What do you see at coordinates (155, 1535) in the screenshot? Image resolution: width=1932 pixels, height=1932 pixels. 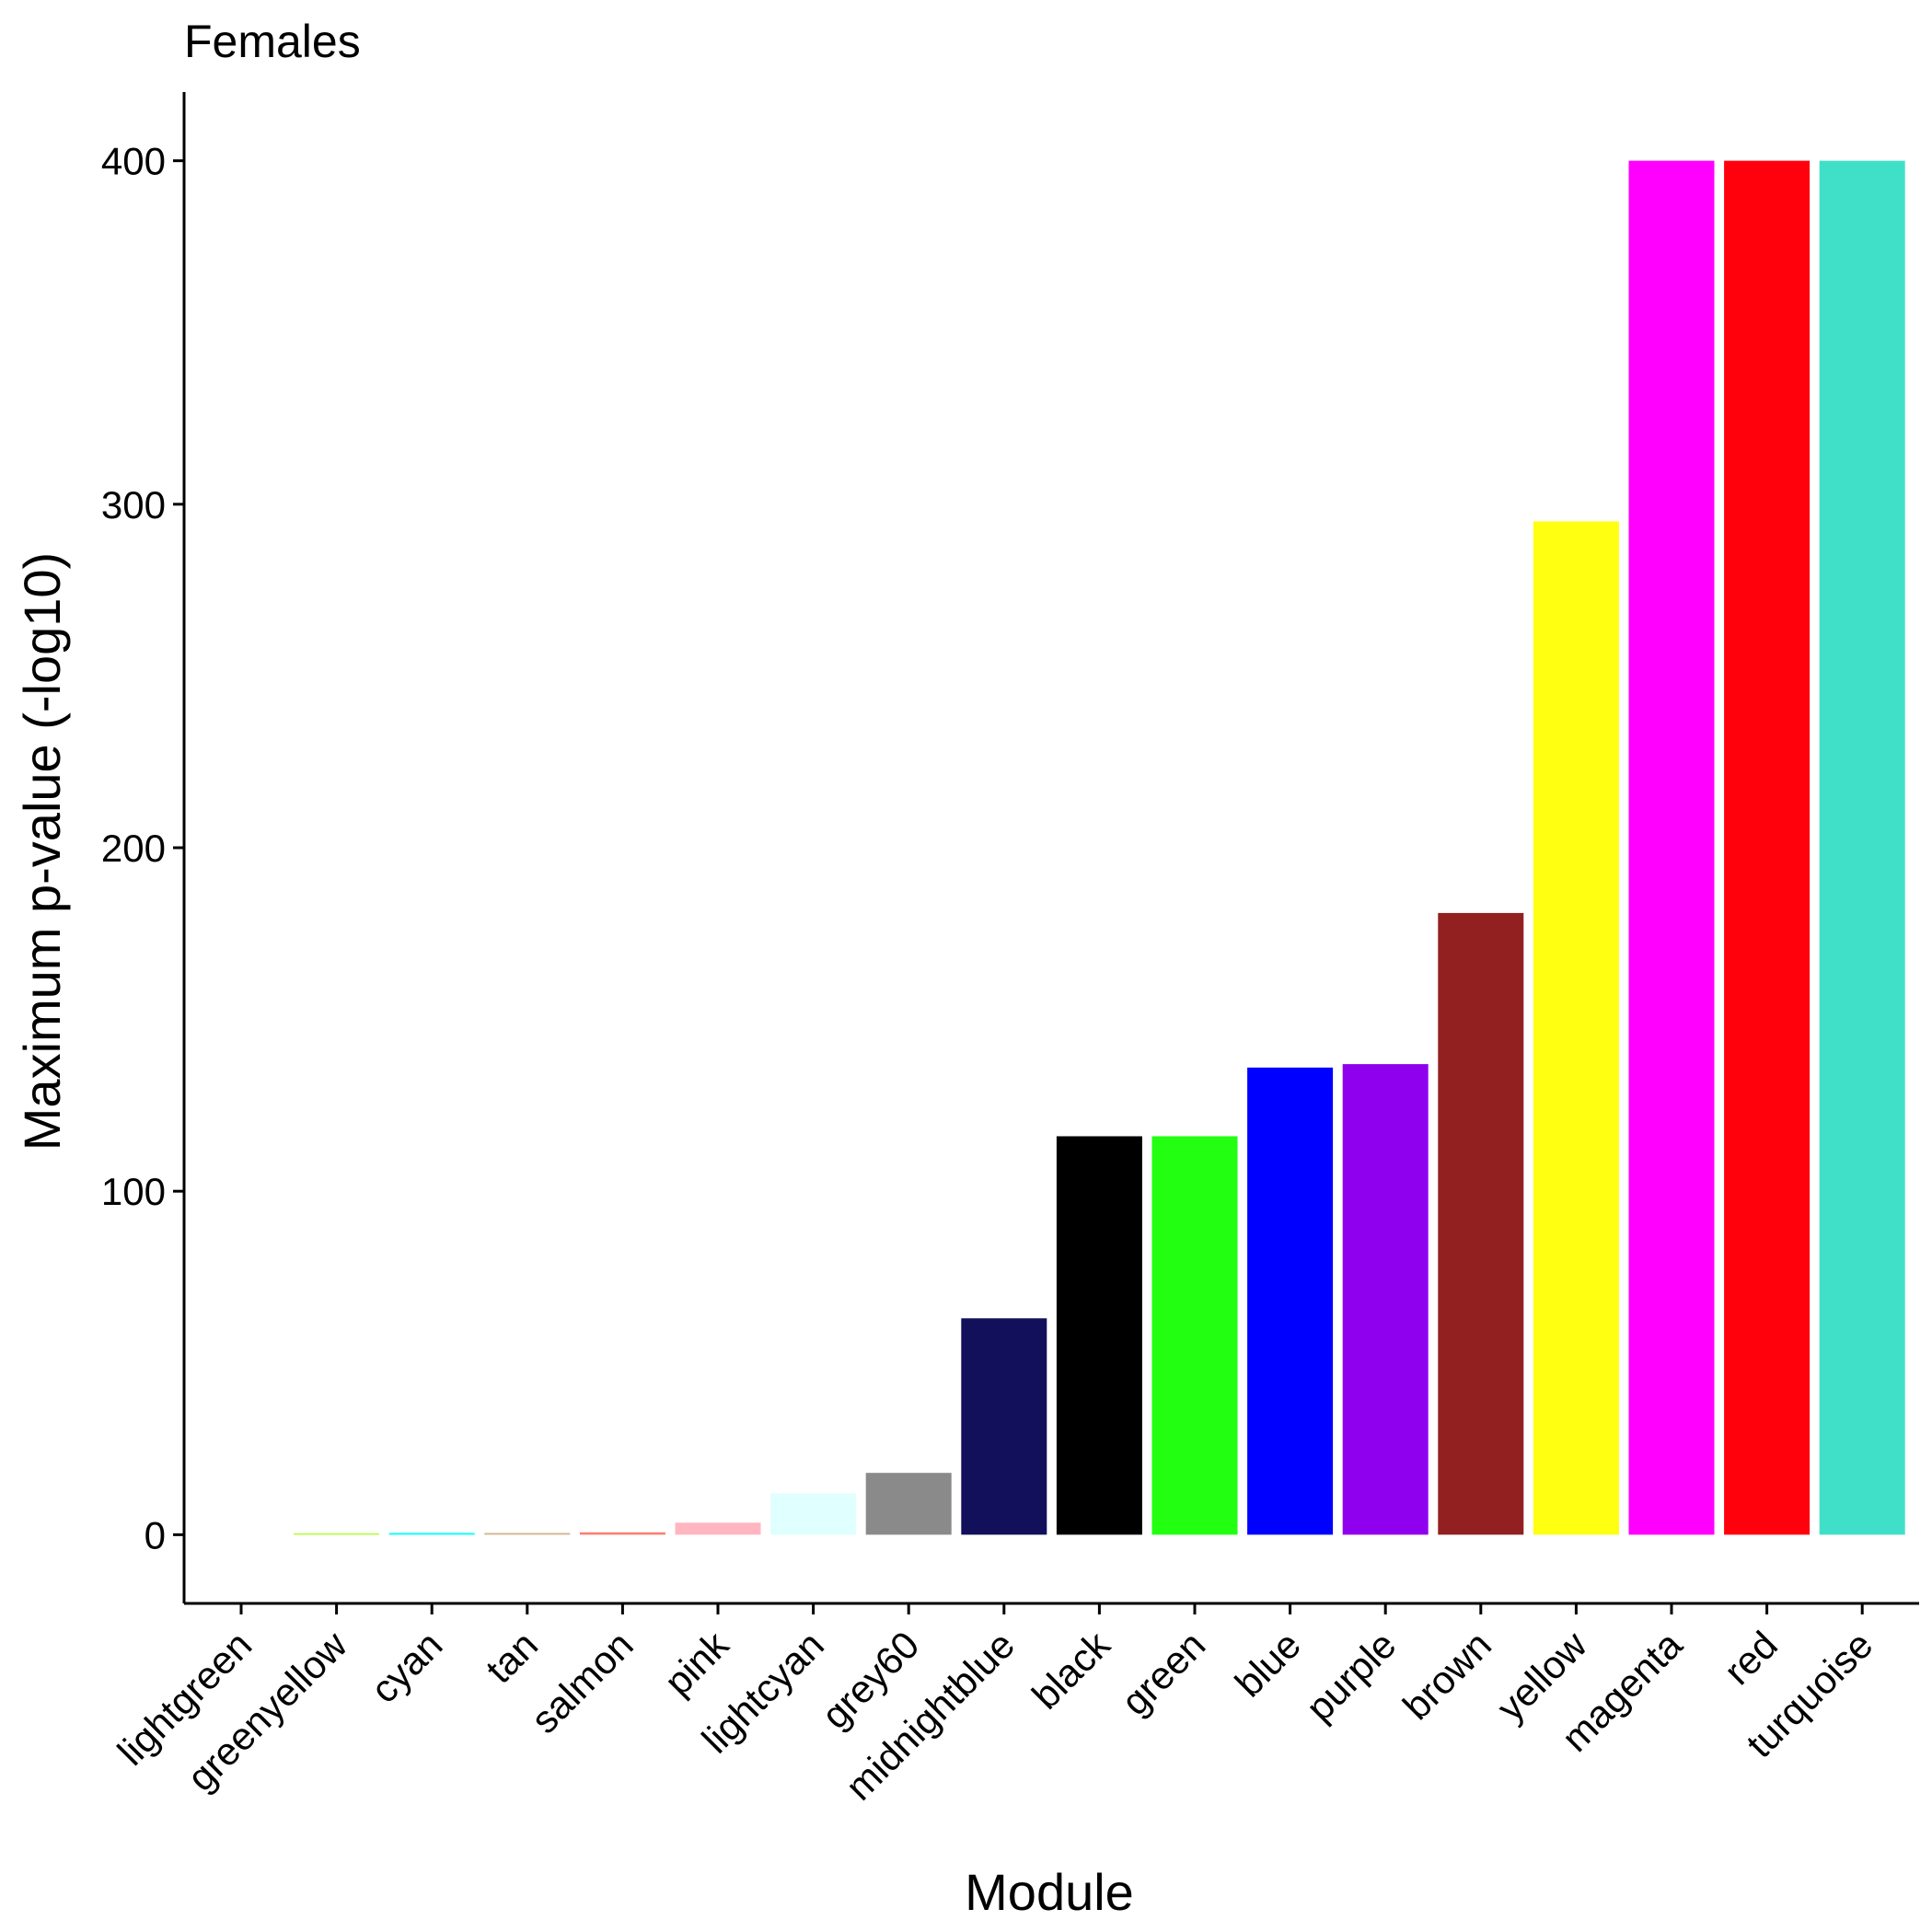 I see `y-tick-label: 0` at bounding box center [155, 1535].